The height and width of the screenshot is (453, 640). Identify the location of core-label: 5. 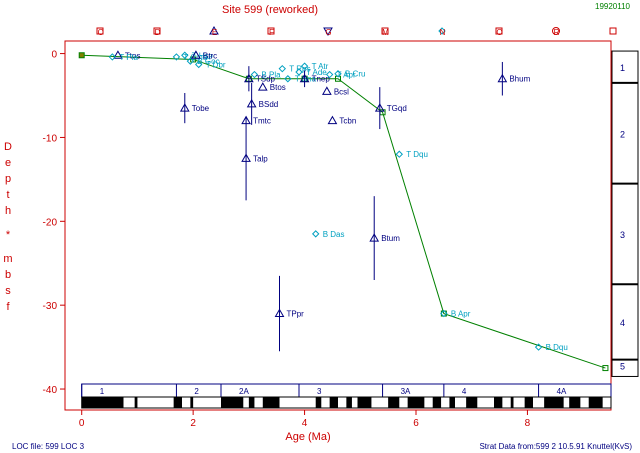
(622, 367).